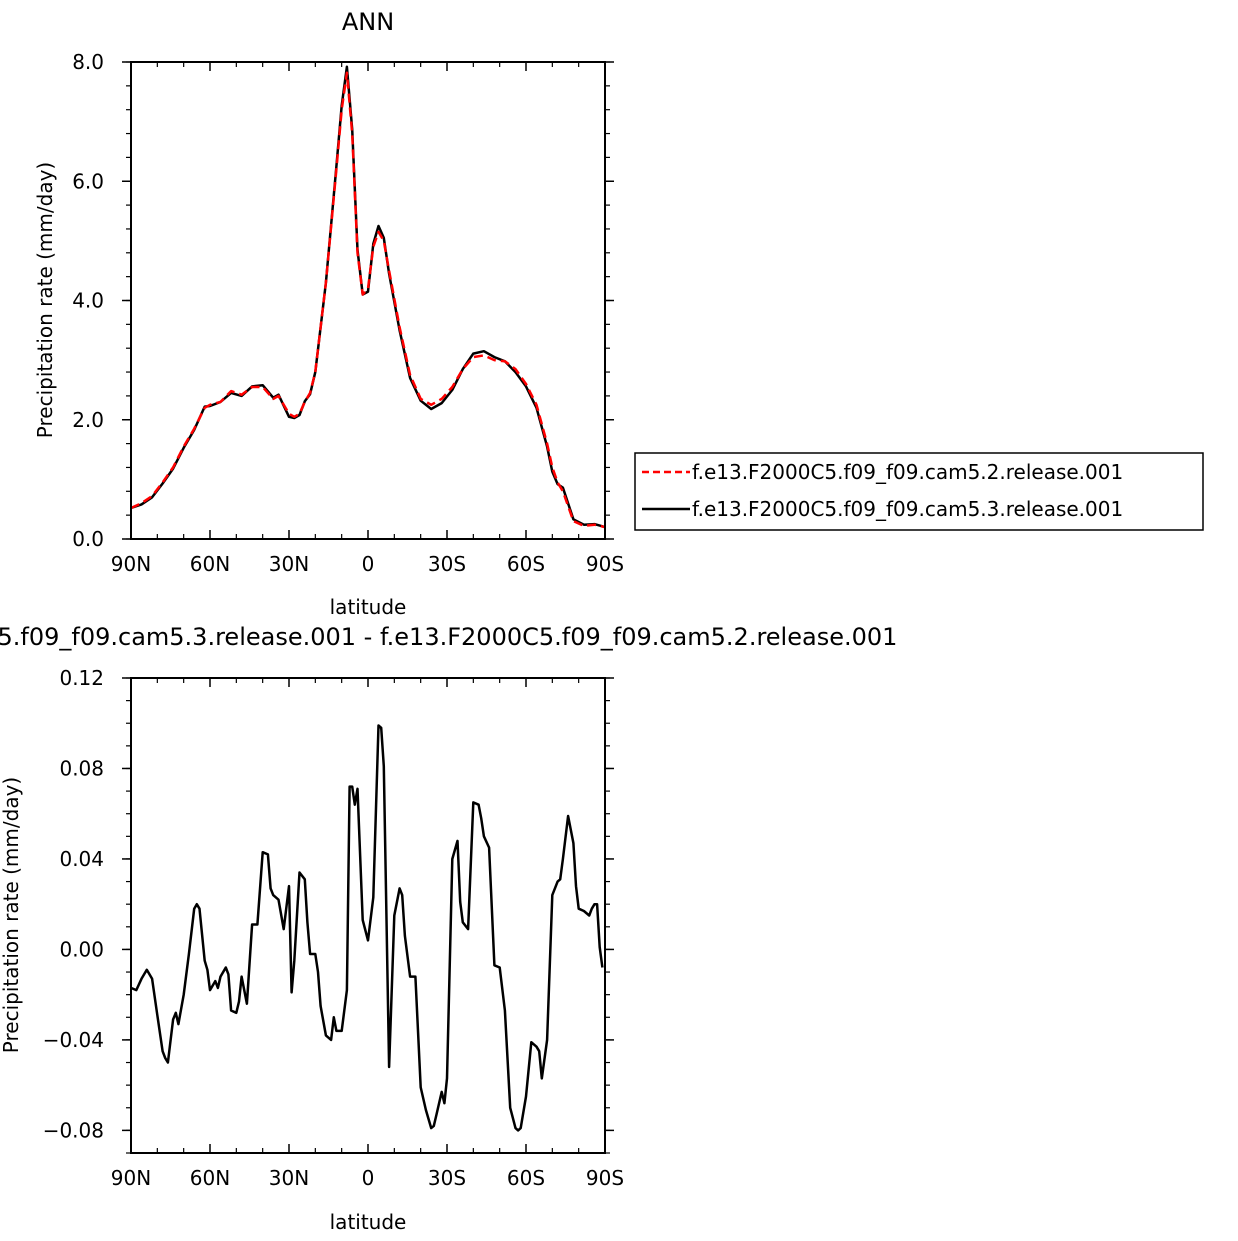  I want to click on top-y-tick-label: 6.0, so click(88, 181).